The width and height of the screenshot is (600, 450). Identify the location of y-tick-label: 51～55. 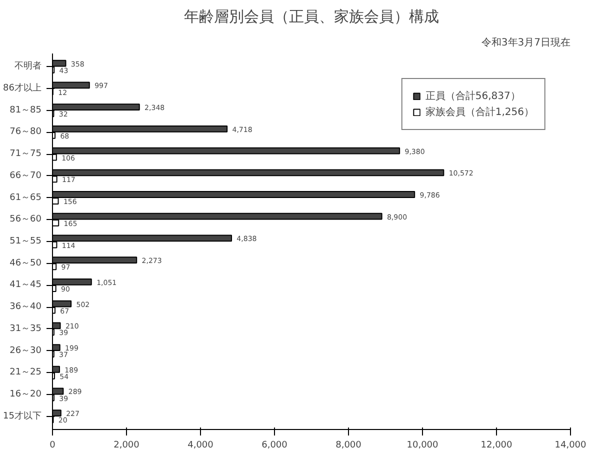
(26, 241).